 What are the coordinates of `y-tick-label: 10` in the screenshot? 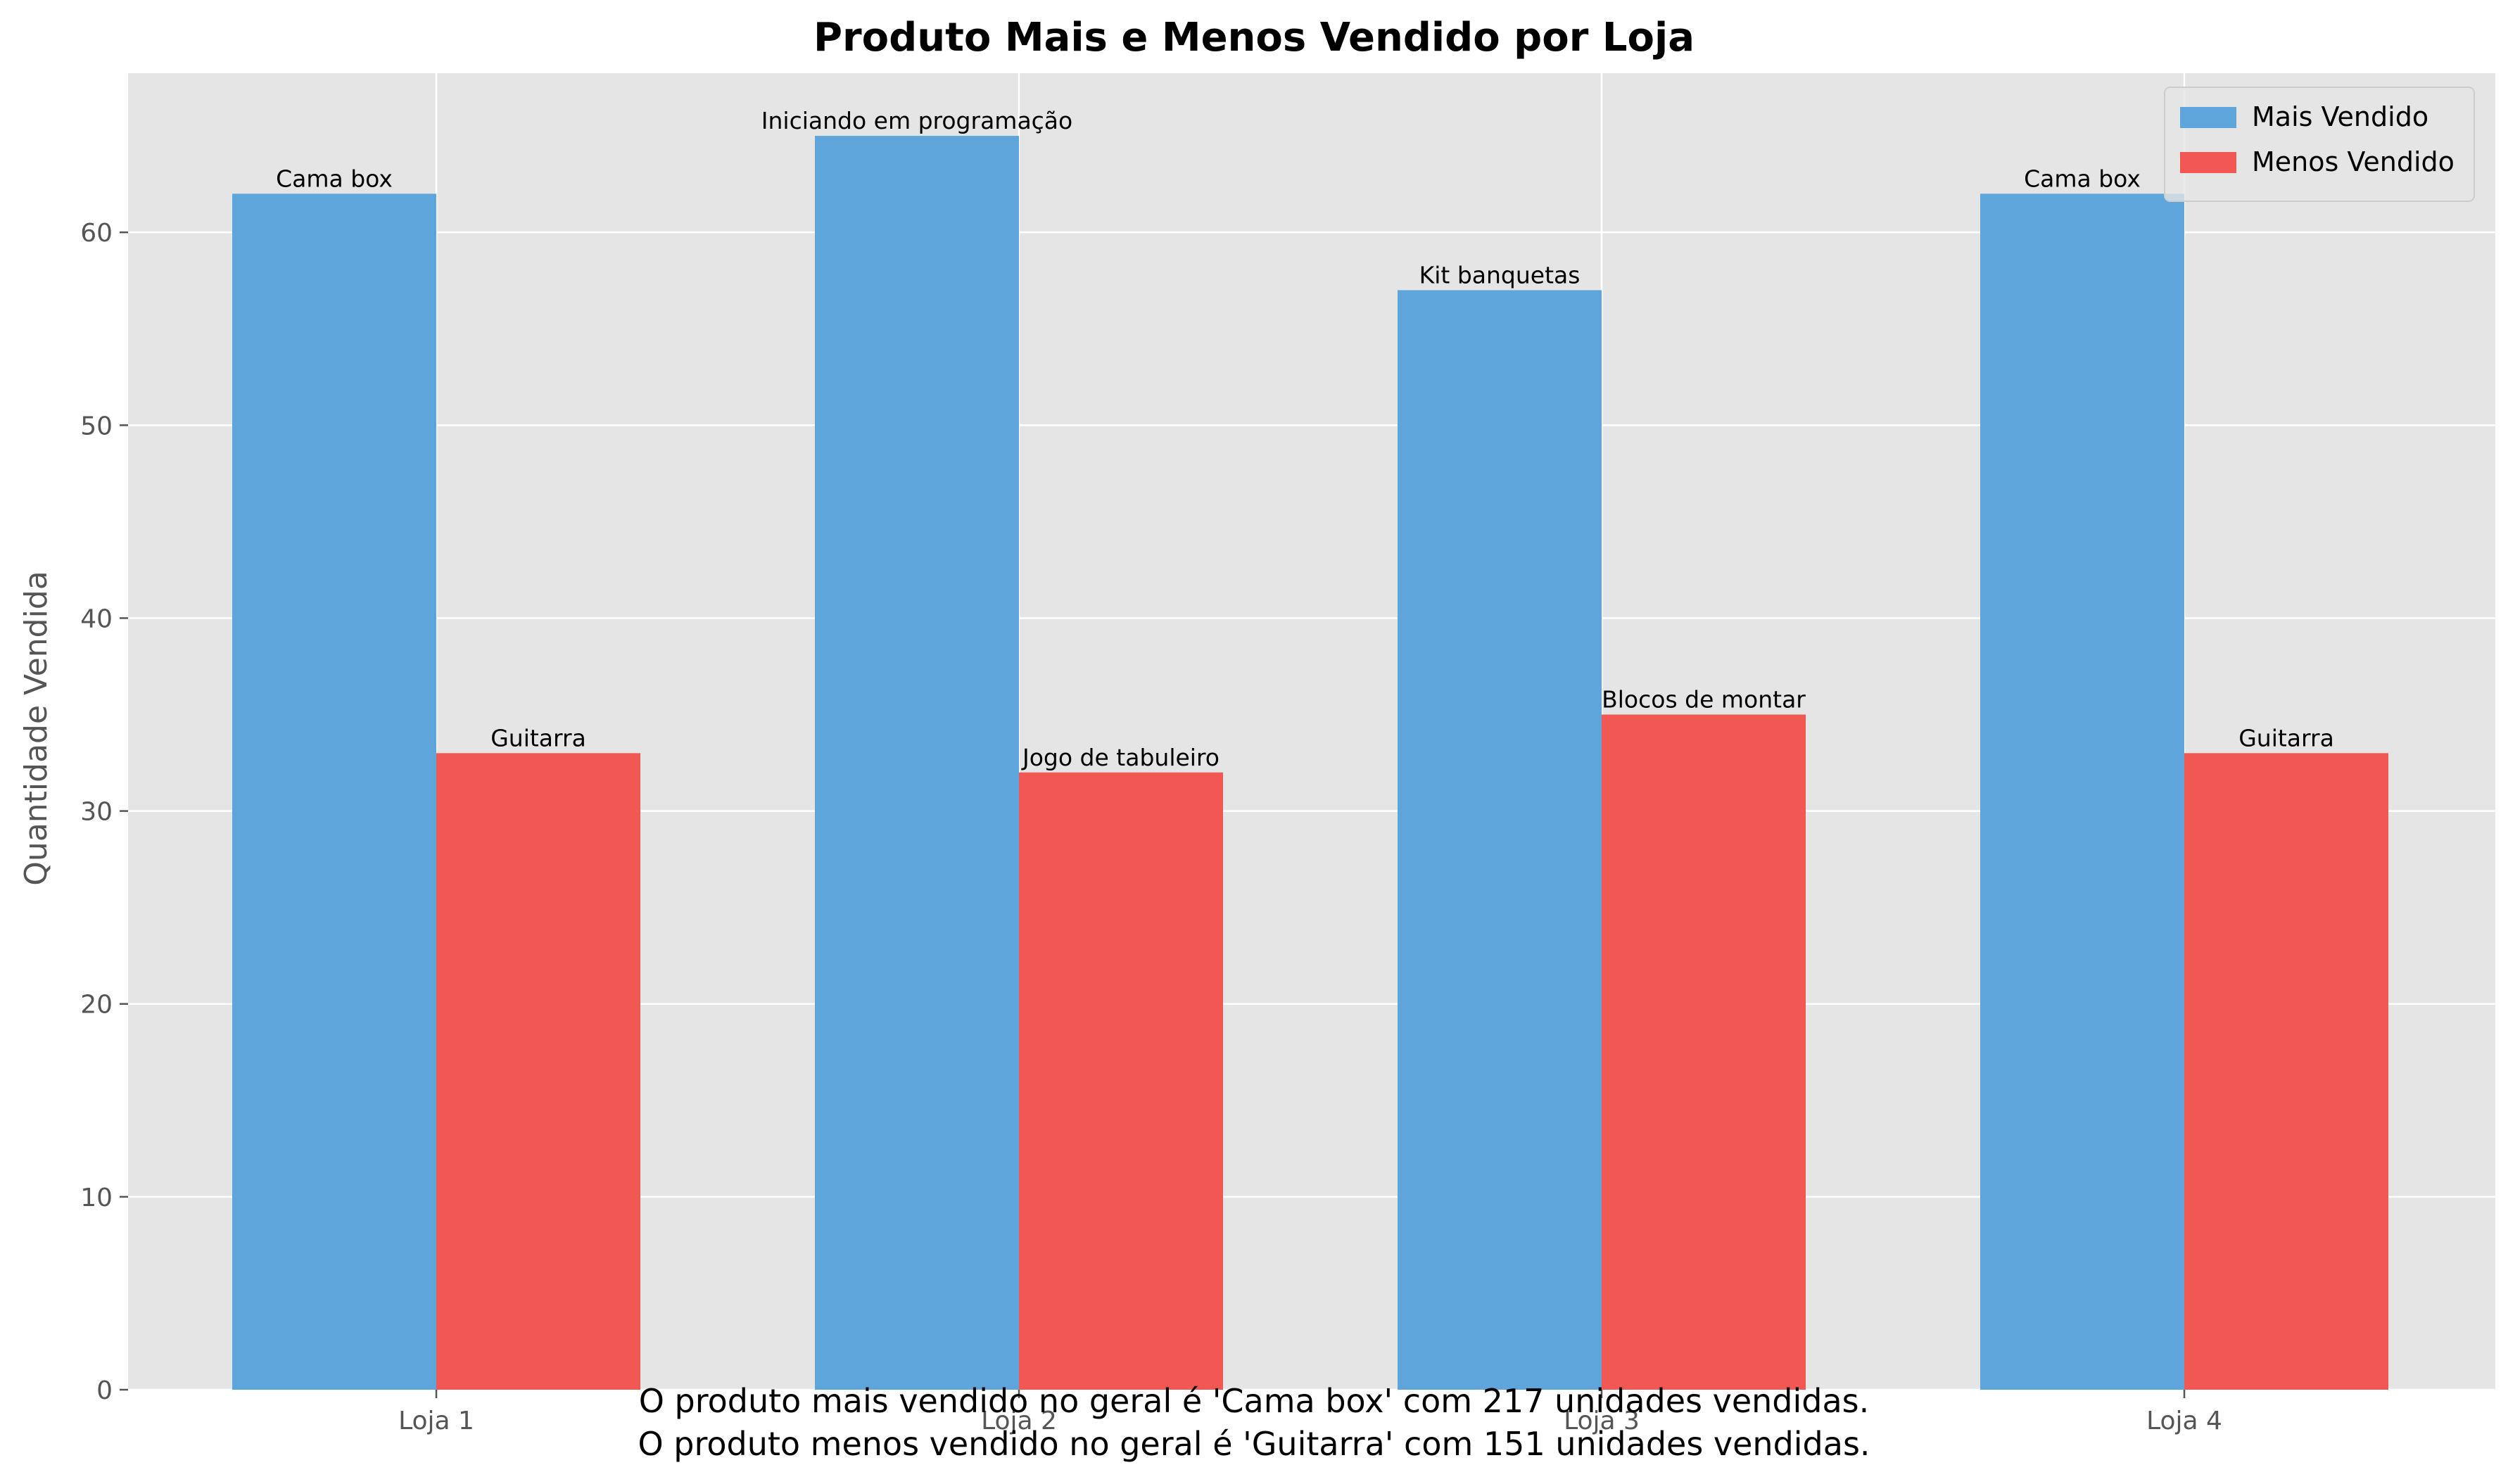 It's located at (96, 1198).